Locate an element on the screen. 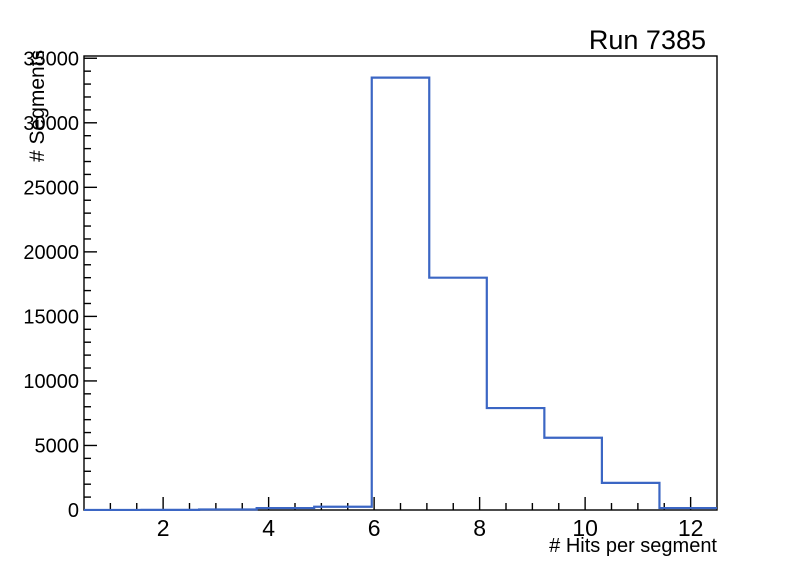 The image size is (796, 572). x-axis-ticks is located at coordinates (400, 503).